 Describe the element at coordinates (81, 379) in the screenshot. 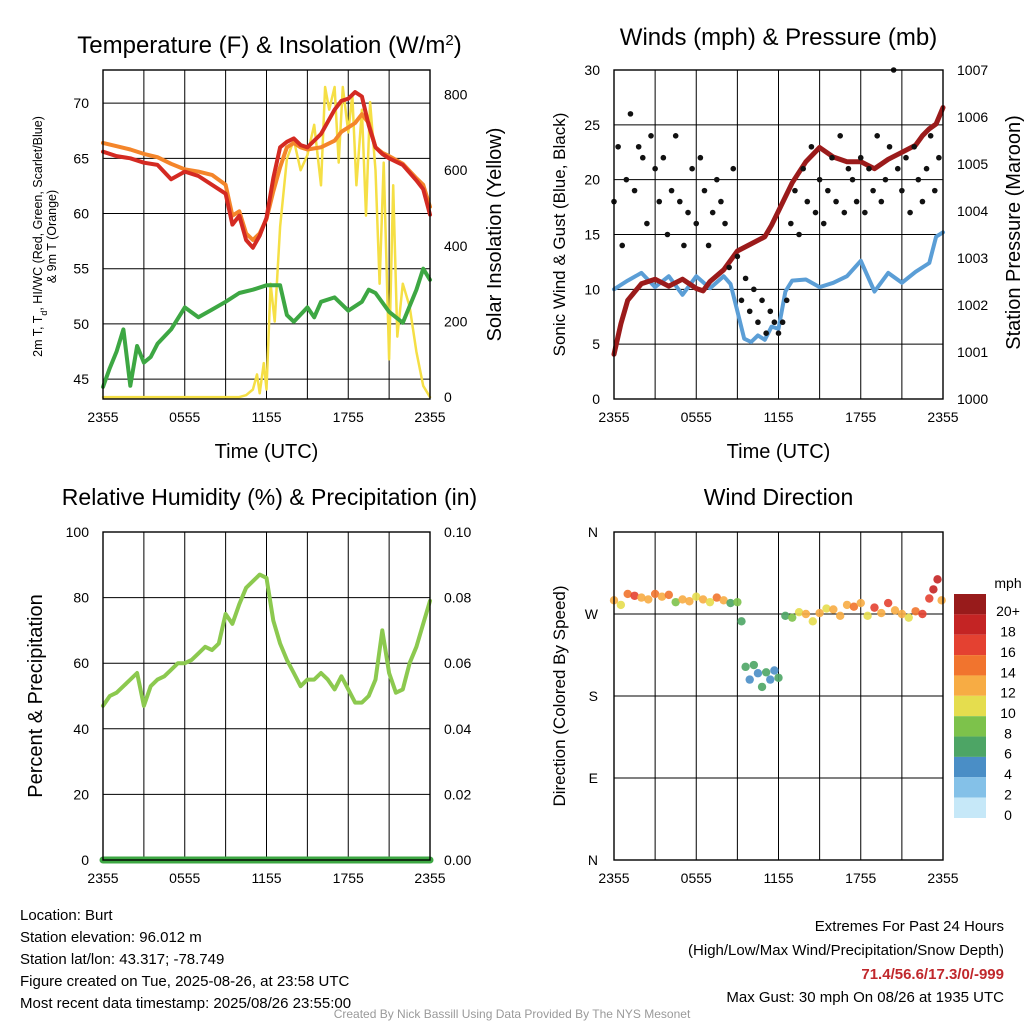

I see `y-tick-label: 45` at that location.